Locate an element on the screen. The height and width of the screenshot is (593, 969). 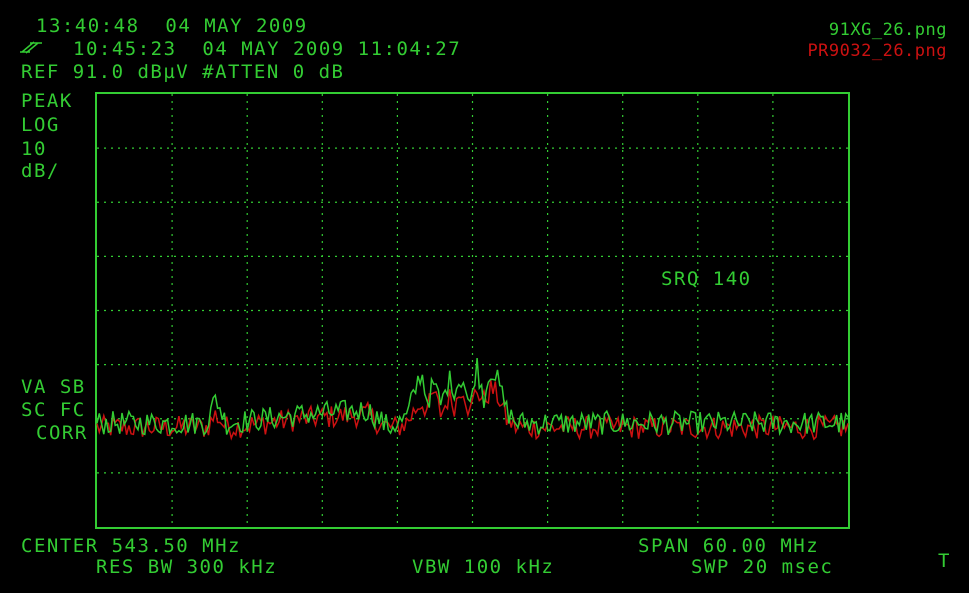
video-bandwidth: VBW 100 kHz is located at coordinates (483, 567).